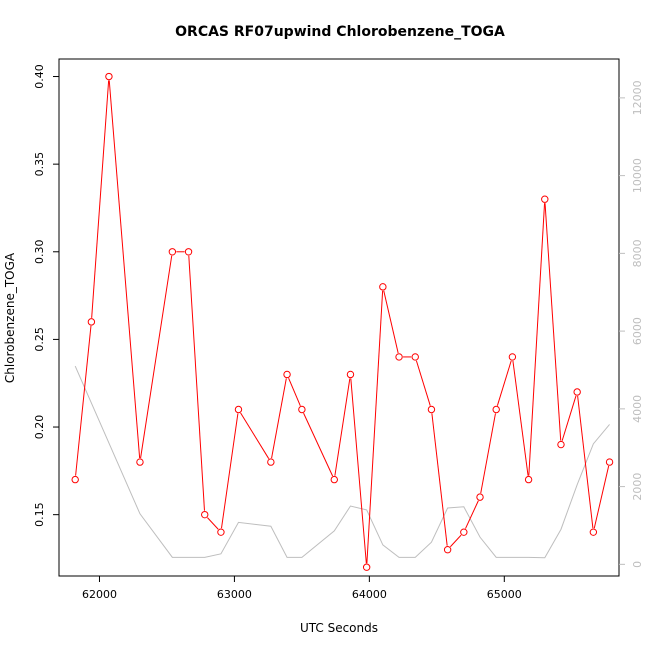 This screenshot has width=650, height=650. What do you see at coordinates (637, 331) in the screenshot?
I see `y2-tick-label: 6000` at bounding box center [637, 331].